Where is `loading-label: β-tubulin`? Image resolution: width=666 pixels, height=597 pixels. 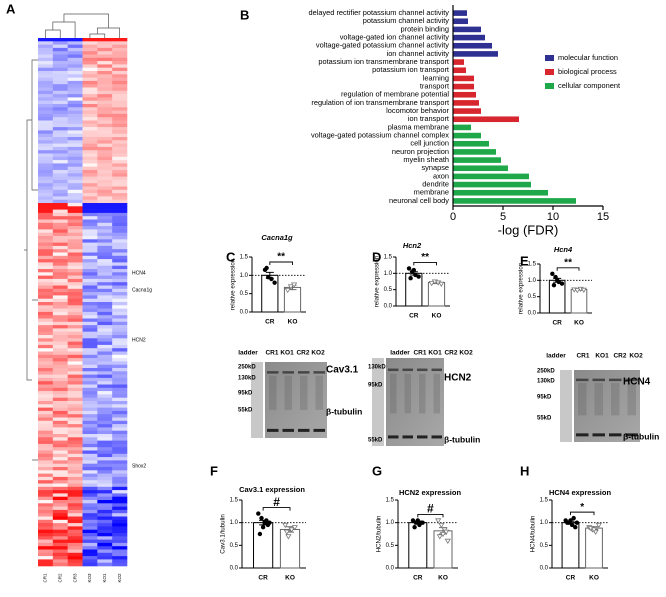
loading-label: β-tubulin is located at coordinates (344, 411).